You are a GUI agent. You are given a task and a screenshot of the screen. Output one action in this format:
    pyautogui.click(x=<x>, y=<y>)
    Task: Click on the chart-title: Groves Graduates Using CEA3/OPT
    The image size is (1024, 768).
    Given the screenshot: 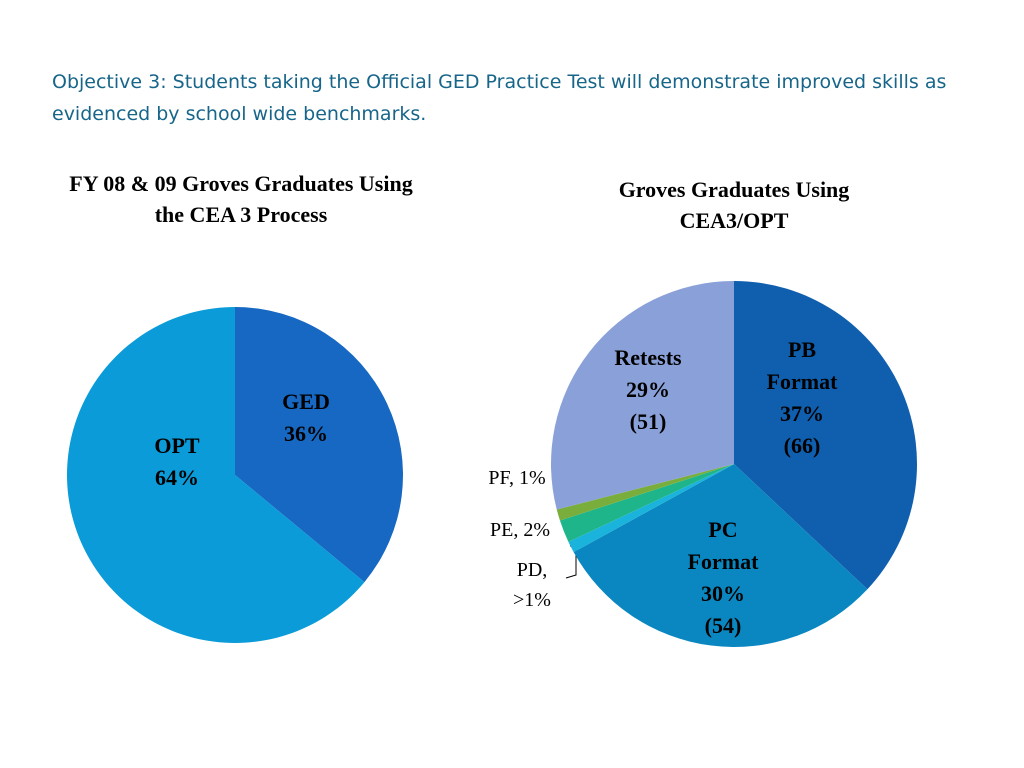 What is the action you would take?
    pyautogui.click(x=734, y=205)
    